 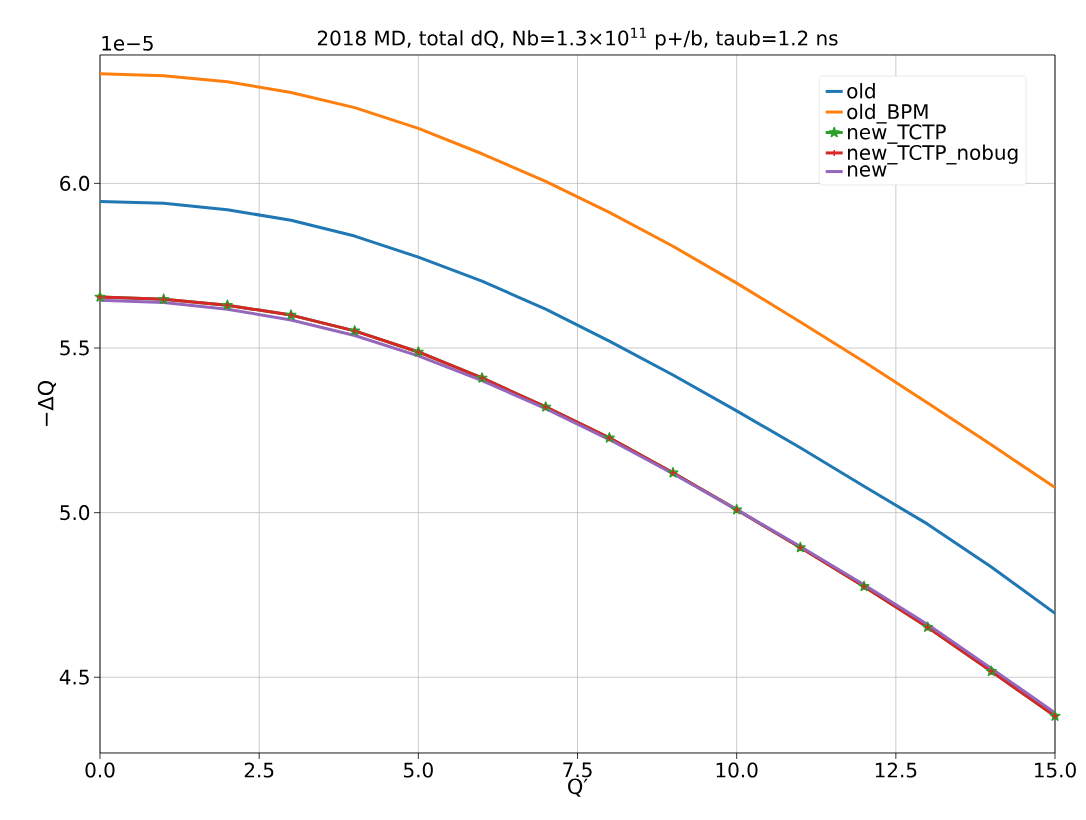 I want to click on legend-label: new, so click(x=867, y=171).